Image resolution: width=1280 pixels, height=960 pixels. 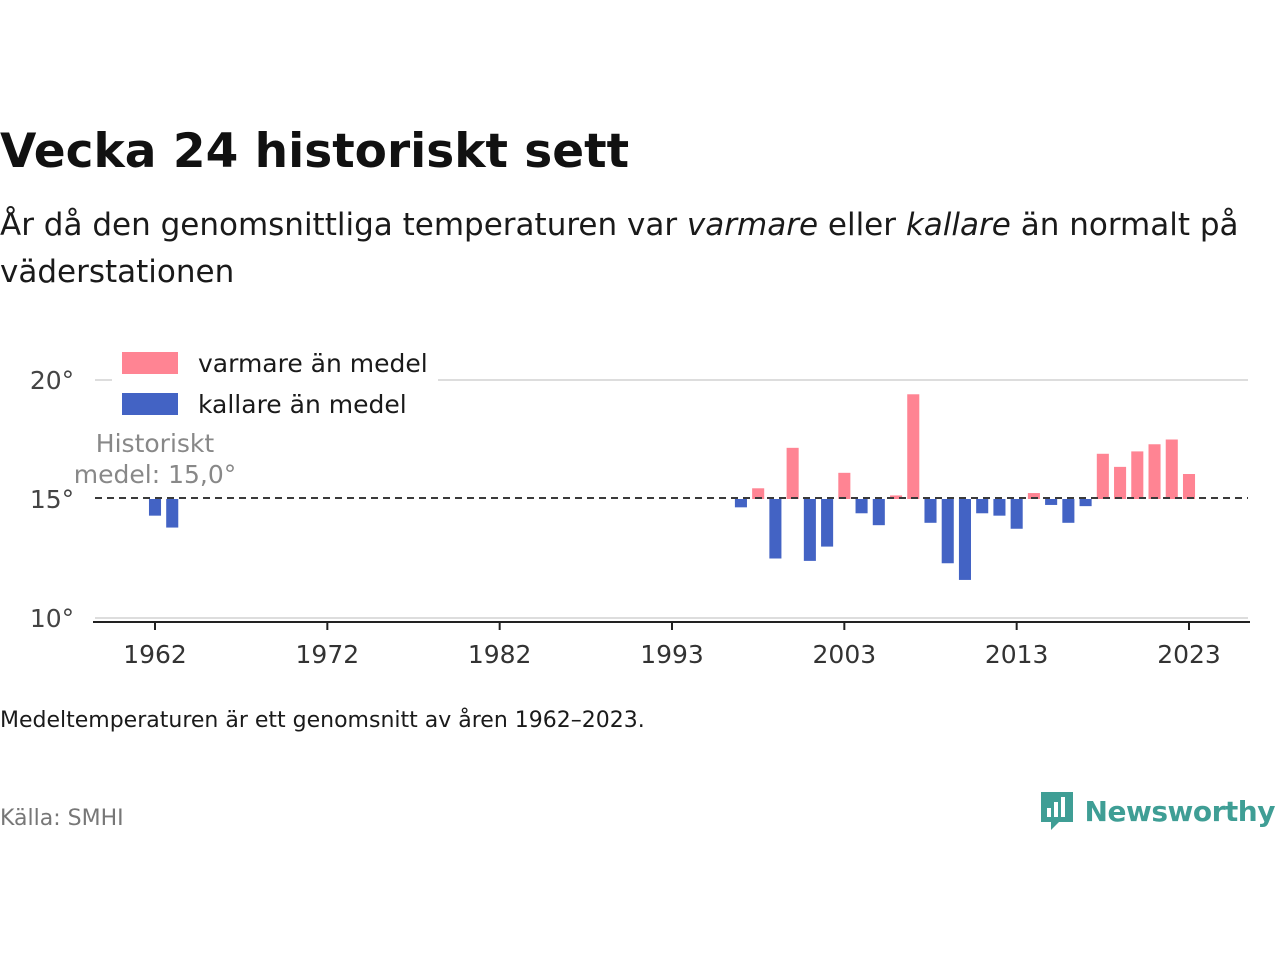 What do you see at coordinates (1154, 471) in the screenshot?
I see `bar-2020` at bounding box center [1154, 471].